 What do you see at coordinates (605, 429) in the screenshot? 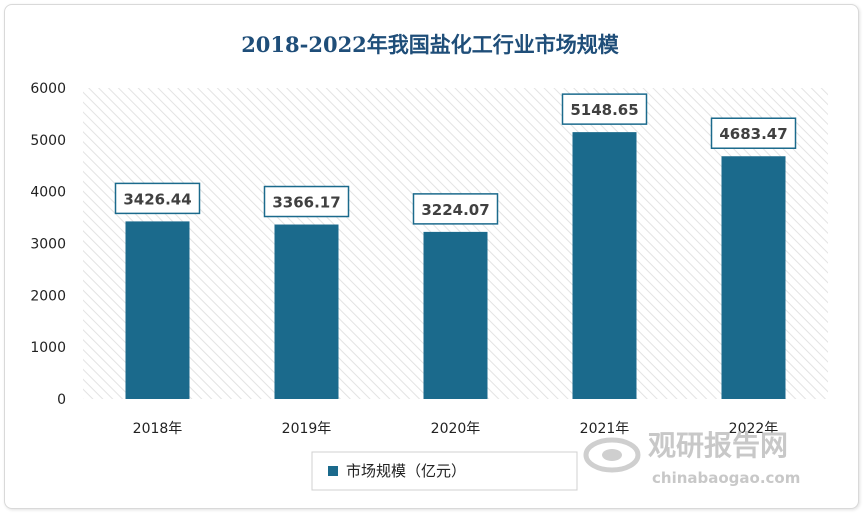
I see `x-tick-label: 2021年` at bounding box center [605, 429].